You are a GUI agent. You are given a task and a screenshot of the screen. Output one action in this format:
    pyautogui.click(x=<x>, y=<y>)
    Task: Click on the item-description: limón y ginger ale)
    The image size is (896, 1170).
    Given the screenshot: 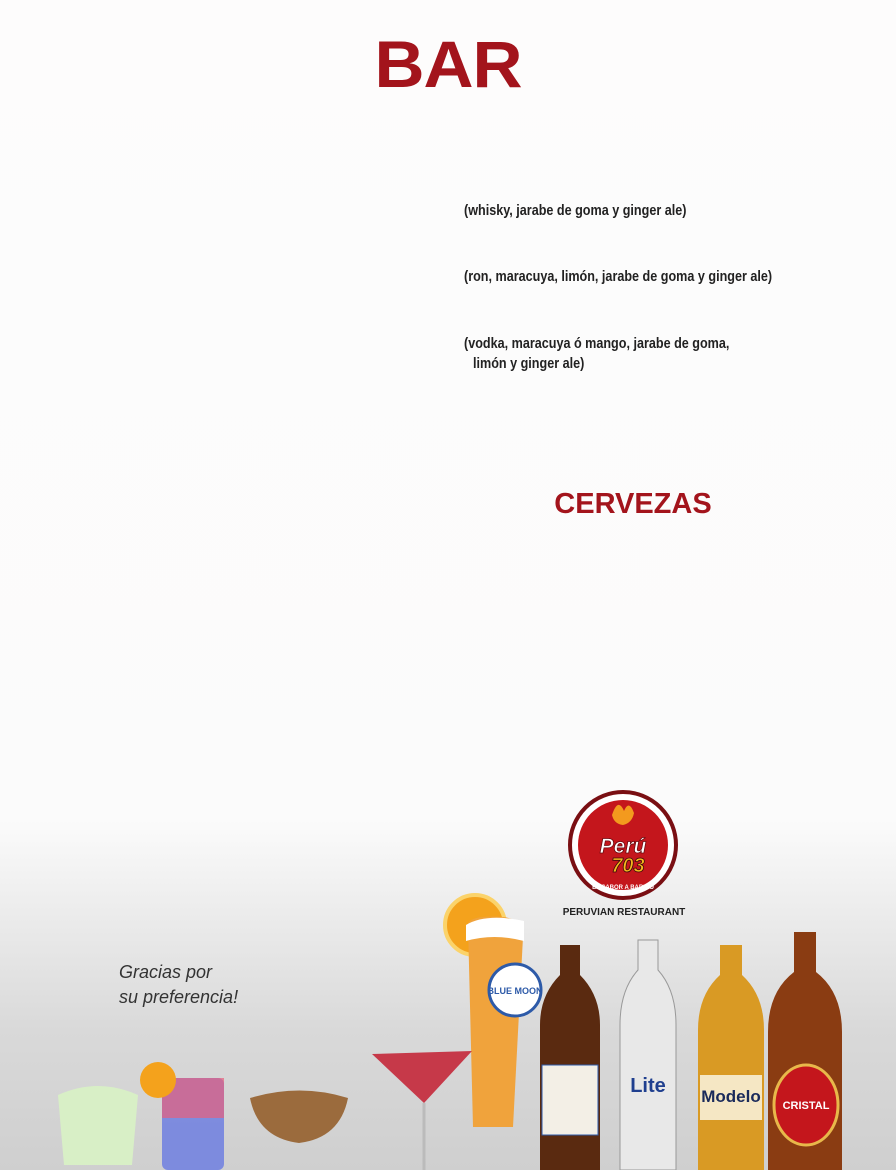 What is the action you would take?
    pyautogui.click(x=529, y=363)
    